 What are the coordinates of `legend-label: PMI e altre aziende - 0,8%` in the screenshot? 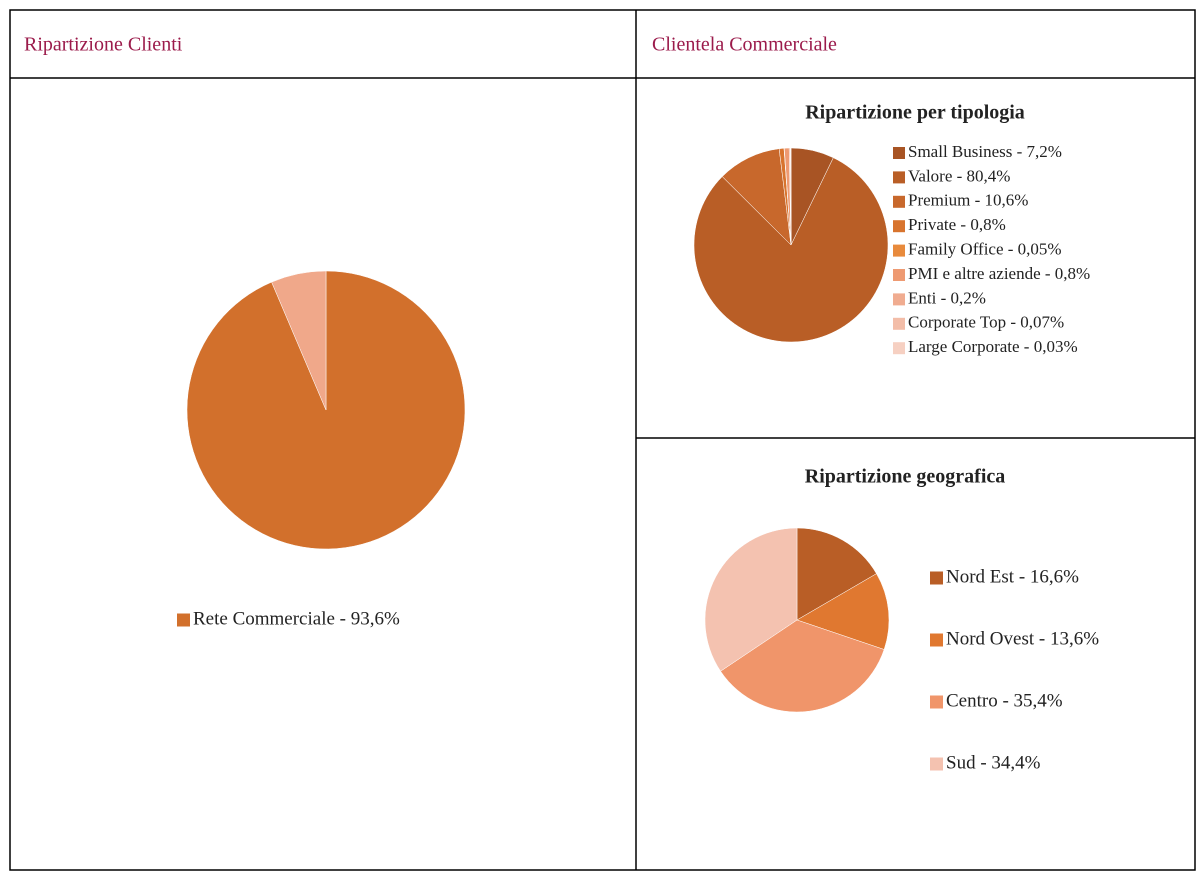 It's located at (999, 273).